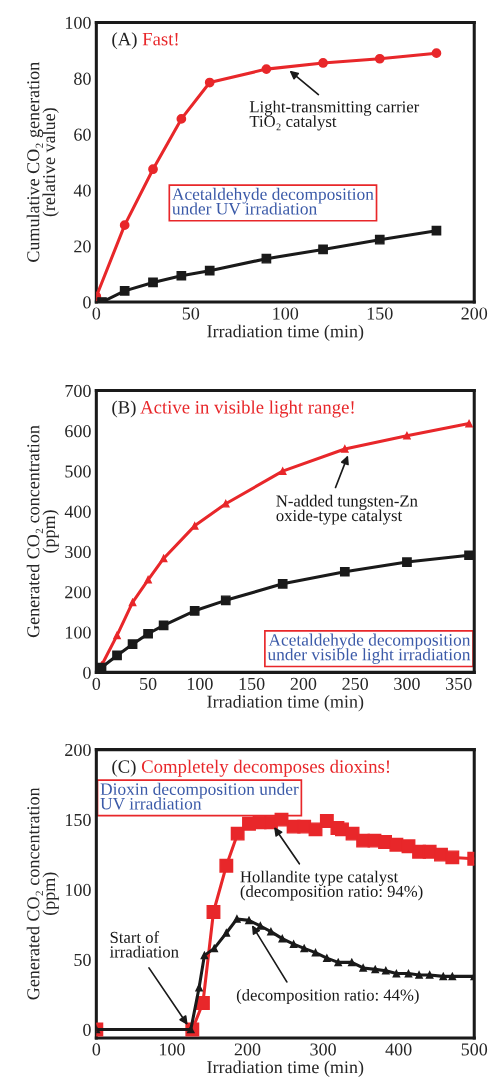 This screenshot has height=1088, width=494. Describe the element at coordinates (78, 820) in the screenshot. I see `y-tick-label: 150` at that location.